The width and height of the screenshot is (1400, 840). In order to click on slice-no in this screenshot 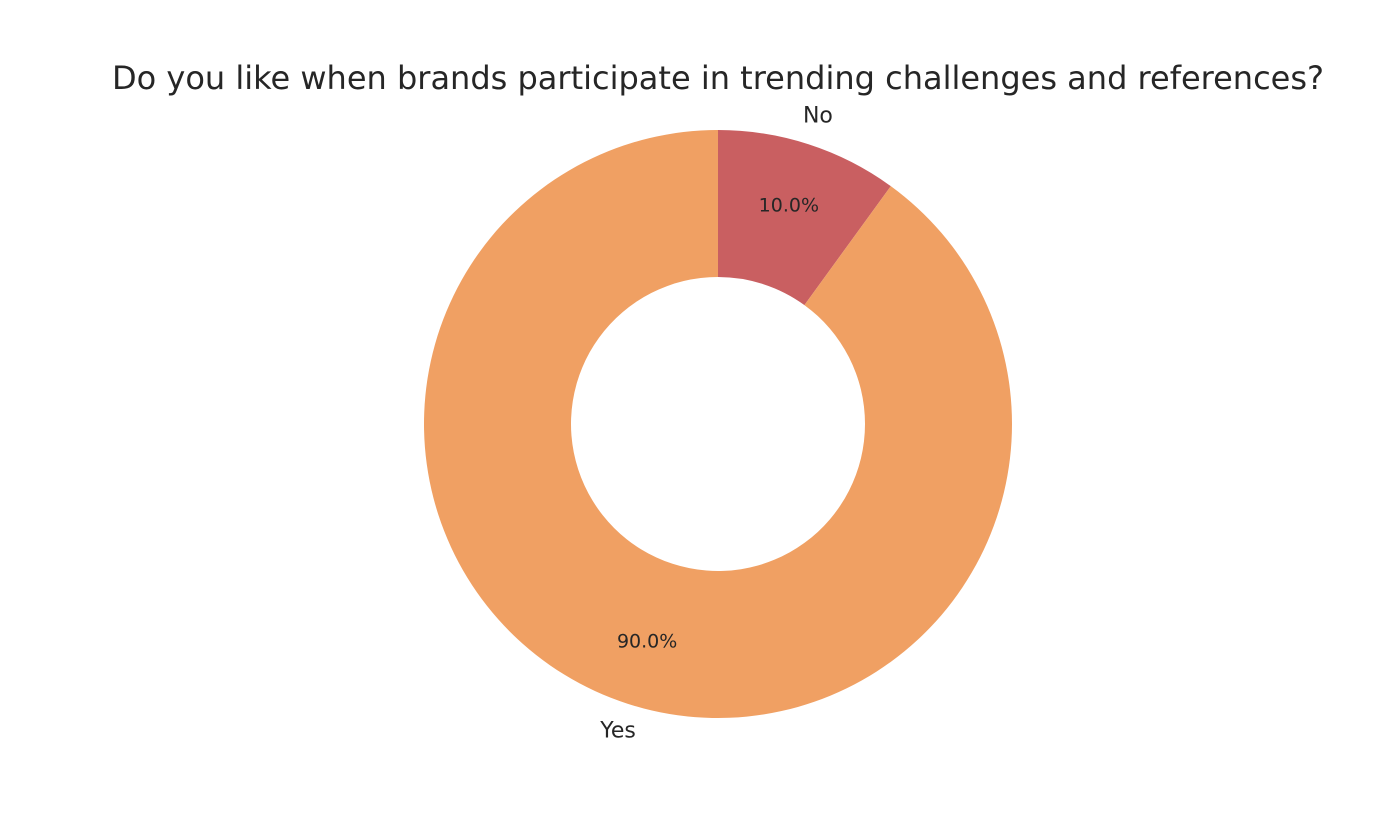, I will do `click(804, 218)`.